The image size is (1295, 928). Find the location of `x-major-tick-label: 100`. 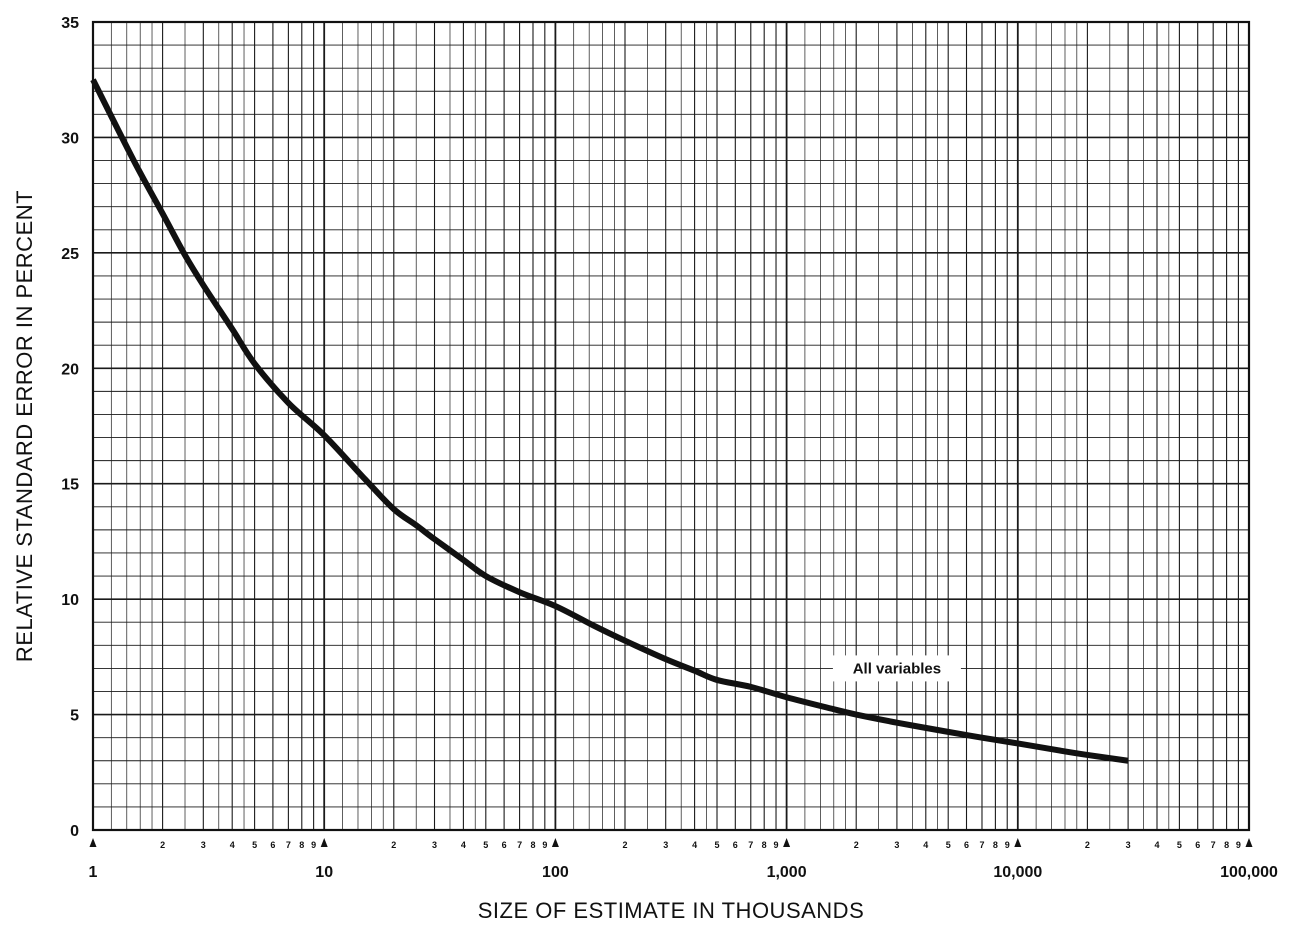

x-major-tick-label: 100 is located at coordinates (555, 872).